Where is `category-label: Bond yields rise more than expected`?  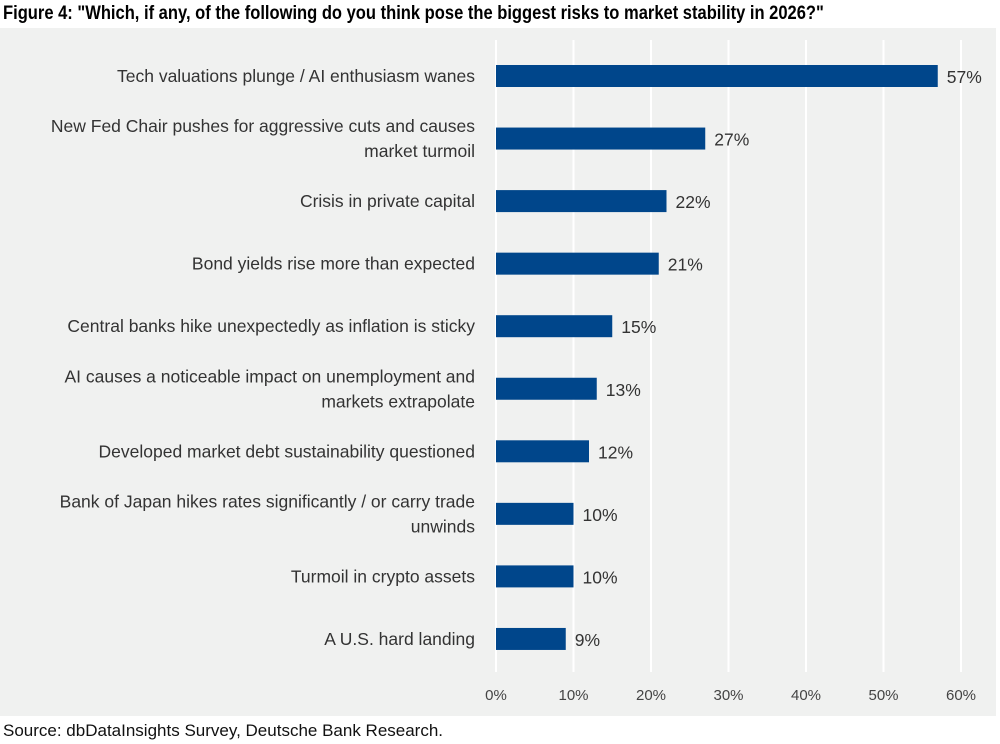
category-label: Bond yields rise more than expected is located at coordinates (333, 264).